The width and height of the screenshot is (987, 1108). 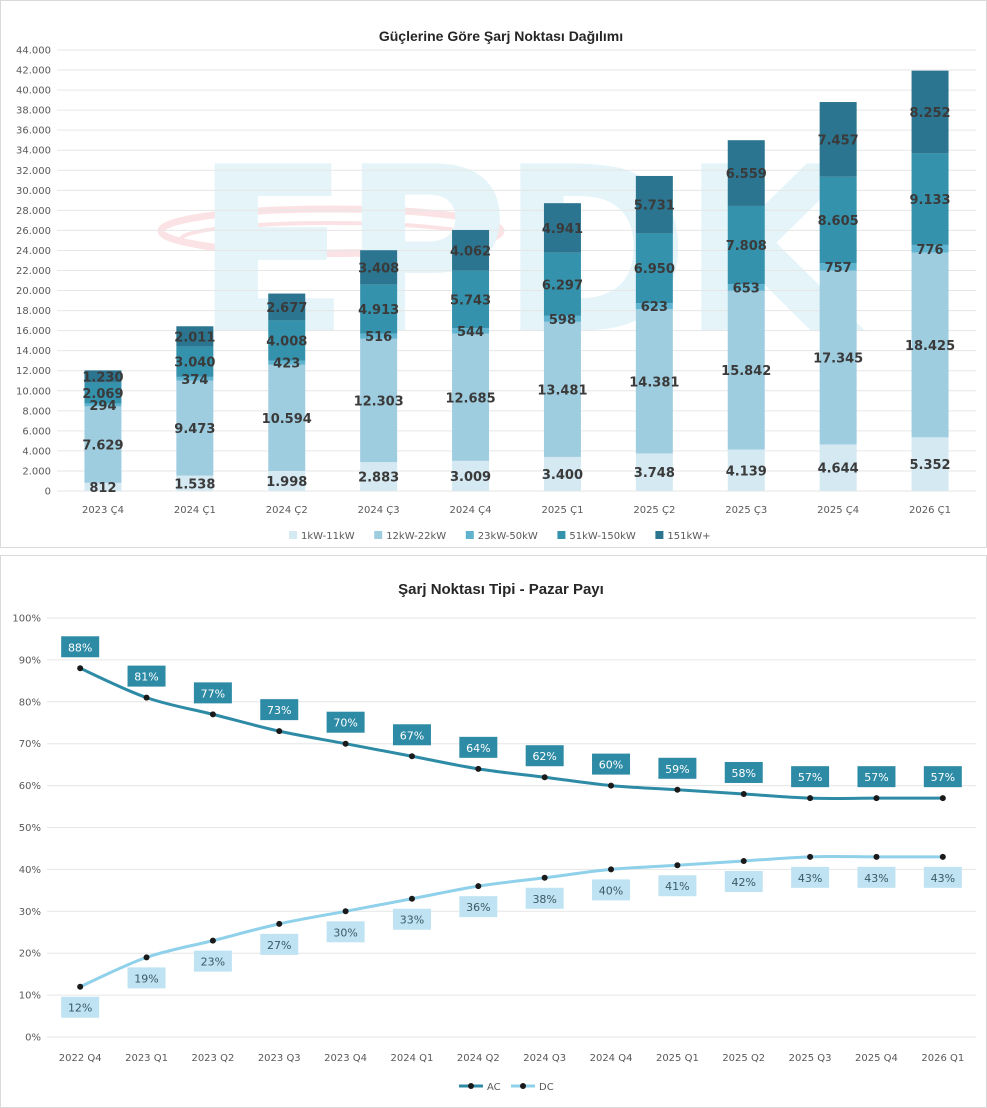 I want to click on data-label: 623, so click(x=654, y=307).